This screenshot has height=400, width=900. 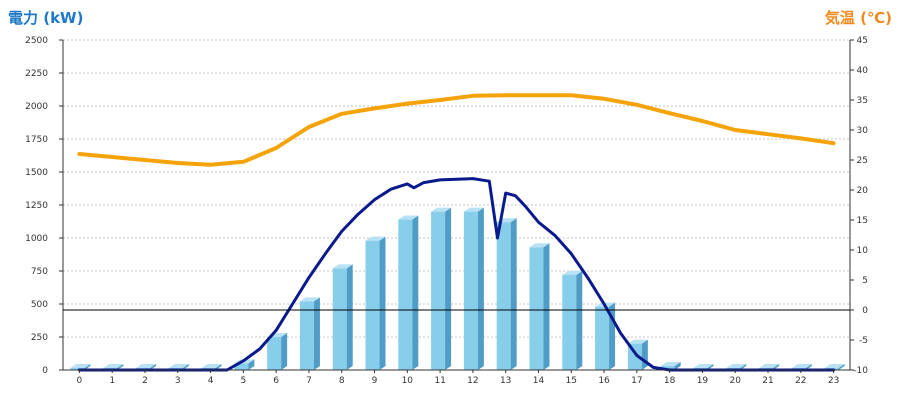 I want to click on left-tick-label: 1250, so click(x=36, y=206).